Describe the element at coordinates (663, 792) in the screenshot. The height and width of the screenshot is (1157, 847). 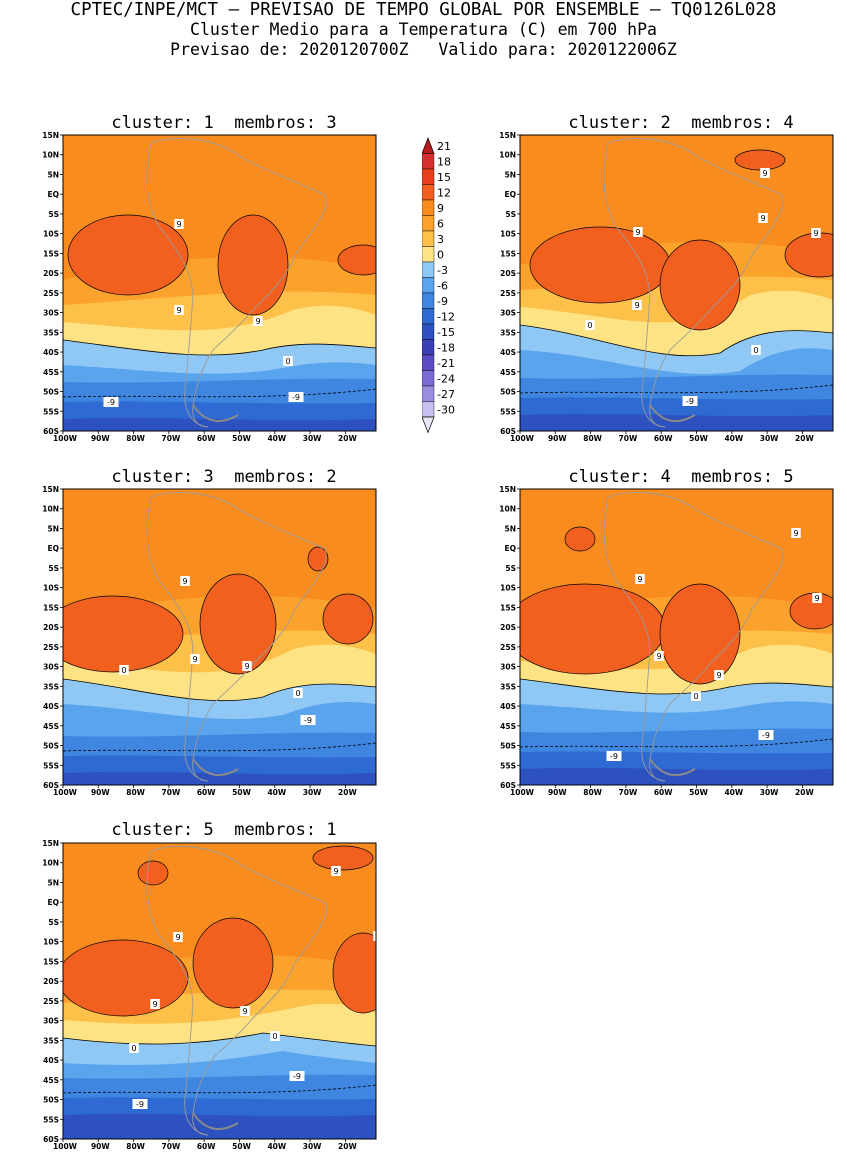
I see `lon-tick-label: 60W` at that location.